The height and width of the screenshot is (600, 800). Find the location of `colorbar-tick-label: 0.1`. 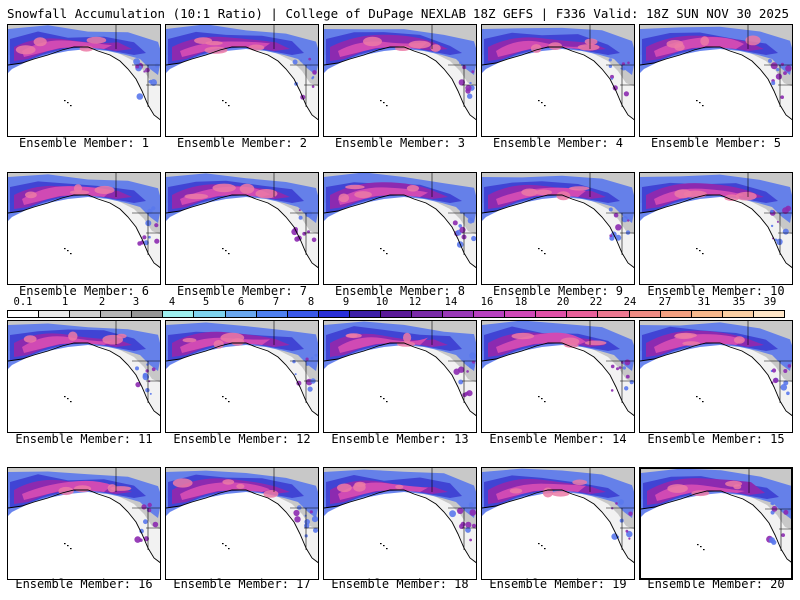

colorbar-tick-label: 0.1 is located at coordinates (23, 302).